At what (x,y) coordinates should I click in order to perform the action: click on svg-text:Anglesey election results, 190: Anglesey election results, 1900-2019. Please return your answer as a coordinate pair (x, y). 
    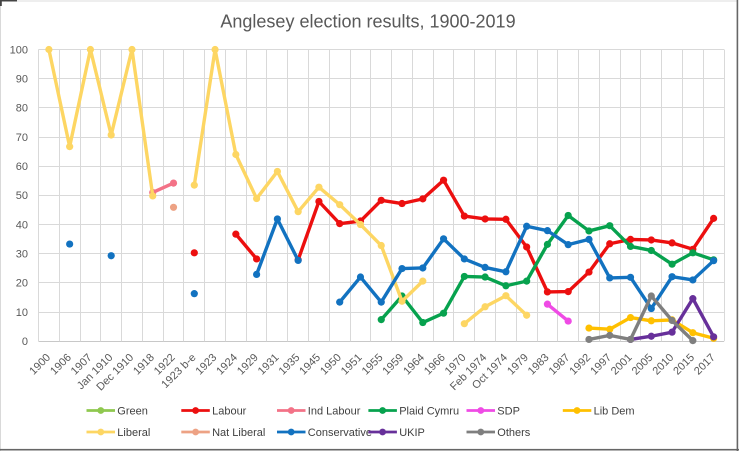
    Looking at the image, I should click on (367, 22).